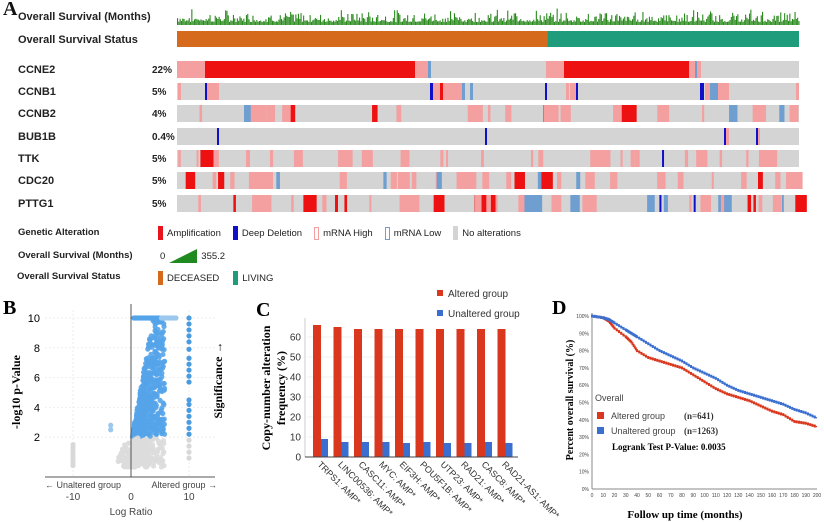 The height and width of the screenshot is (522, 824). What do you see at coordinates (669, 447) in the screenshot?
I see `logrank-annotation: Logrank Test P-Value: 0.0035` at bounding box center [669, 447].